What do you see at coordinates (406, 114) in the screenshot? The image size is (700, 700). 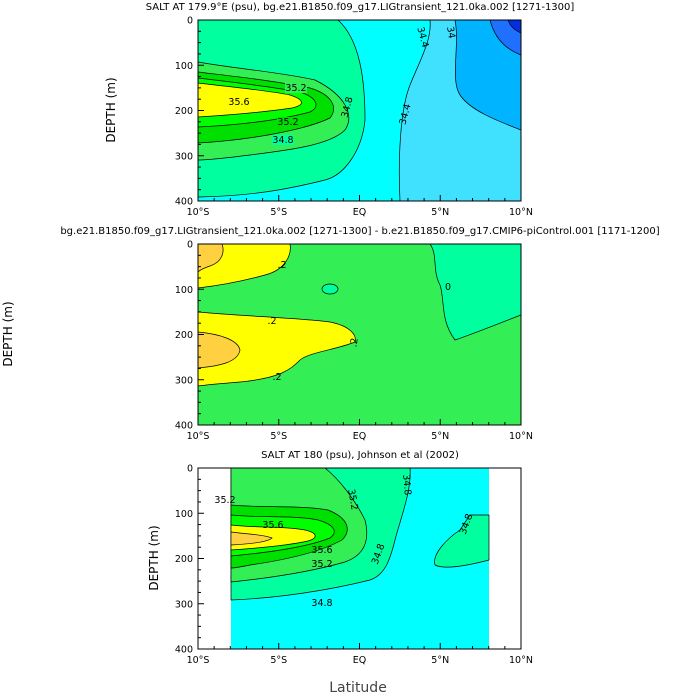 I see `panel-1-clab-7: 34.4` at bounding box center [406, 114].